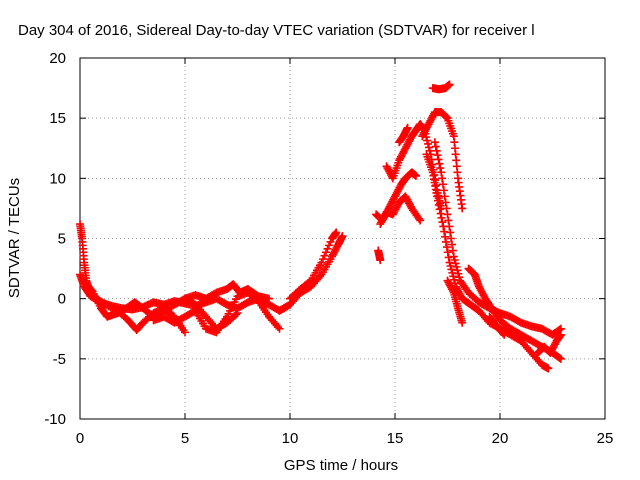 The height and width of the screenshot is (480, 640). Describe the element at coordinates (62, 299) in the screenshot. I see `y-tick-label: 0` at that location.